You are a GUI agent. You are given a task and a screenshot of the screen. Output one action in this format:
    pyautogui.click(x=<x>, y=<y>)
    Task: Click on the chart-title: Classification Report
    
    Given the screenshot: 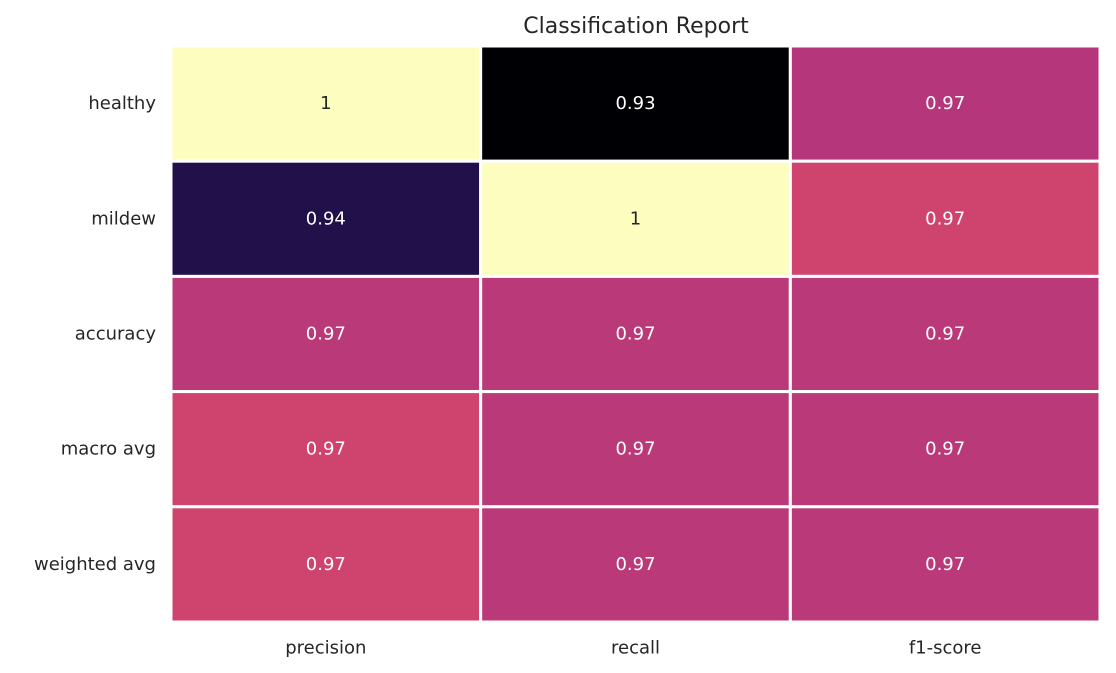 What is the action you would take?
    pyautogui.click(x=636, y=26)
    